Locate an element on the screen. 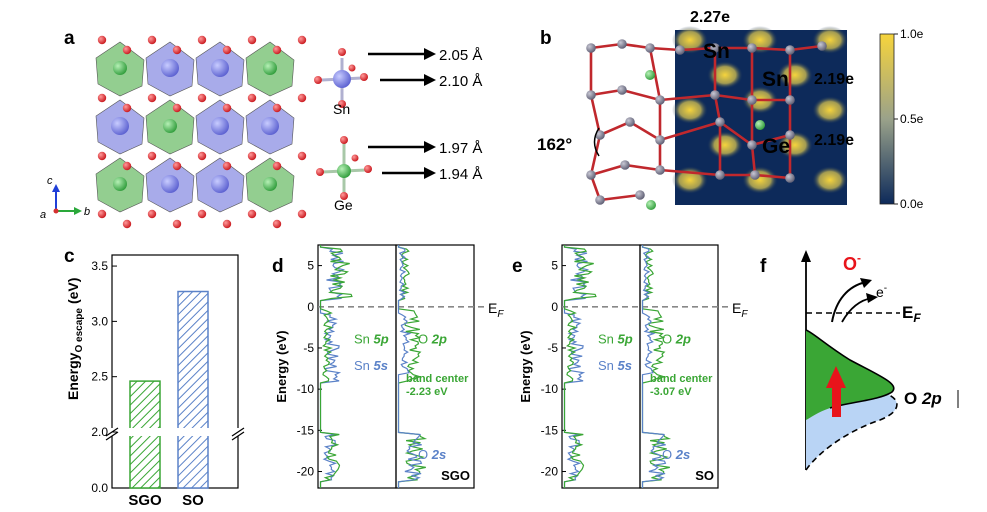  panel-label-a: a is located at coordinates (69, 38).